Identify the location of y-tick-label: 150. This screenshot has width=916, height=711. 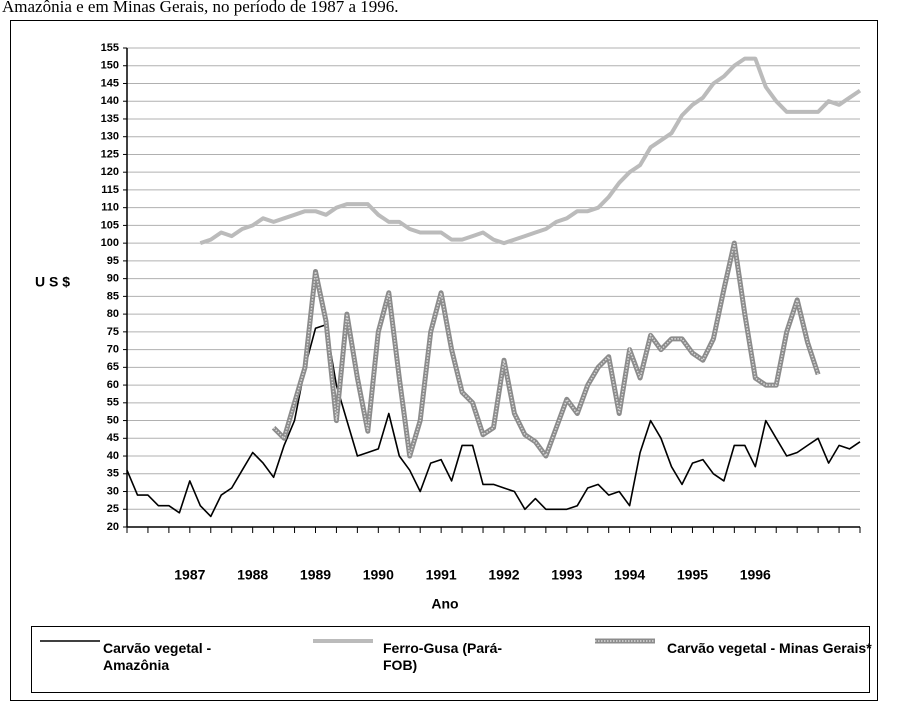
(110, 66).